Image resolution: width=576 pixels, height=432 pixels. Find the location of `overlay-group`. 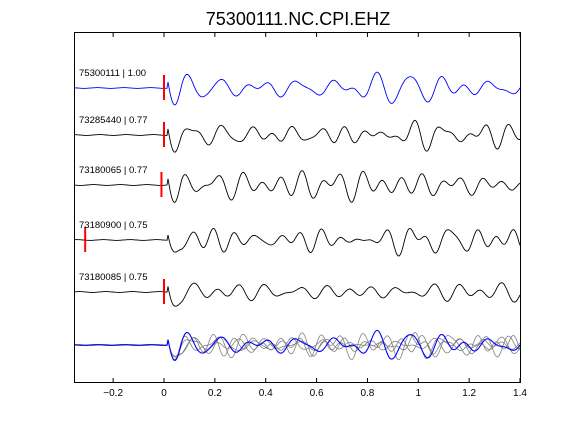

overlay-group is located at coordinates (297, 345).